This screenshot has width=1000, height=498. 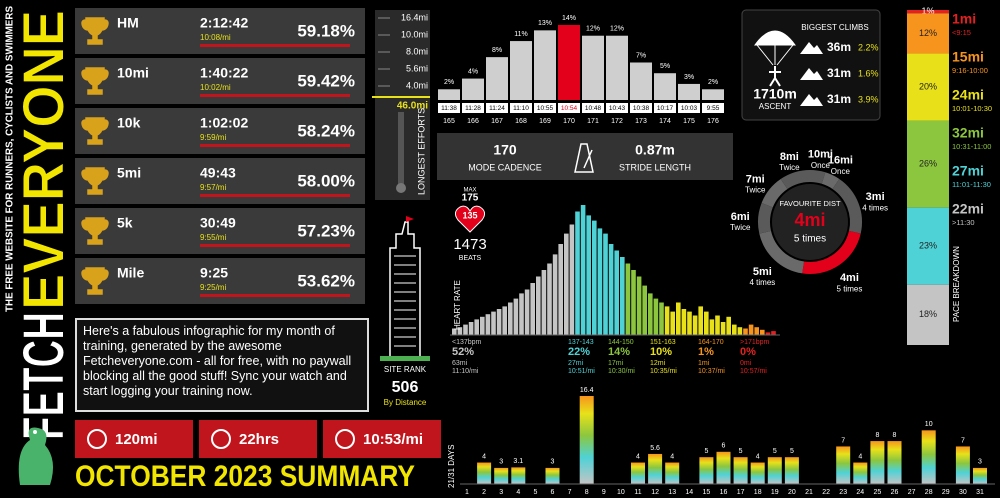 What do you see at coordinates (451, 466) in the screenshot?
I see `daily-title: 21/31 DAYS` at bounding box center [451, 466].